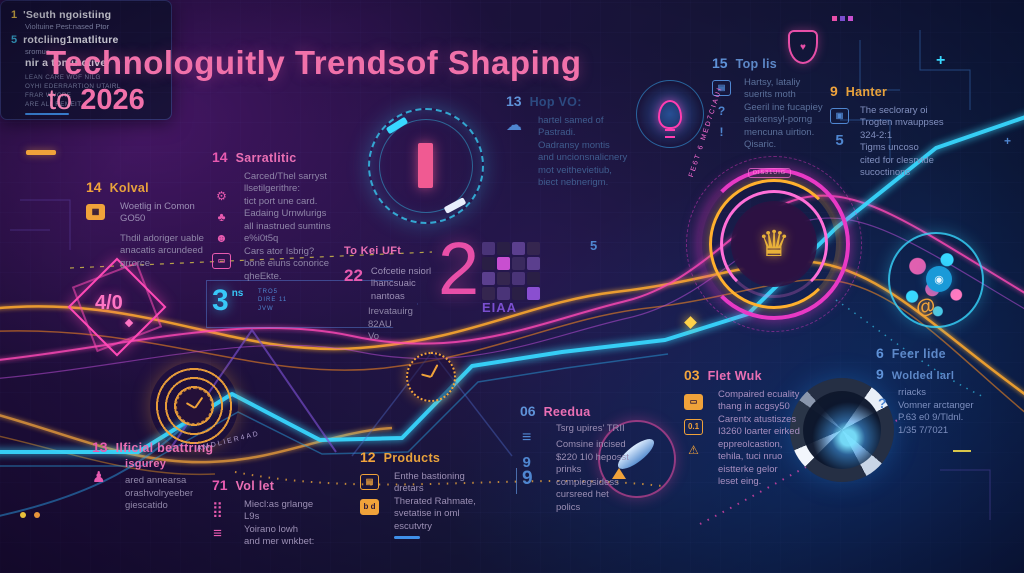 This screenshot has height=573, width=1024. What do you see at coordinates (720, 63) in the screenshot?
I see `block-number: 15` at bounding box center [720, 63].